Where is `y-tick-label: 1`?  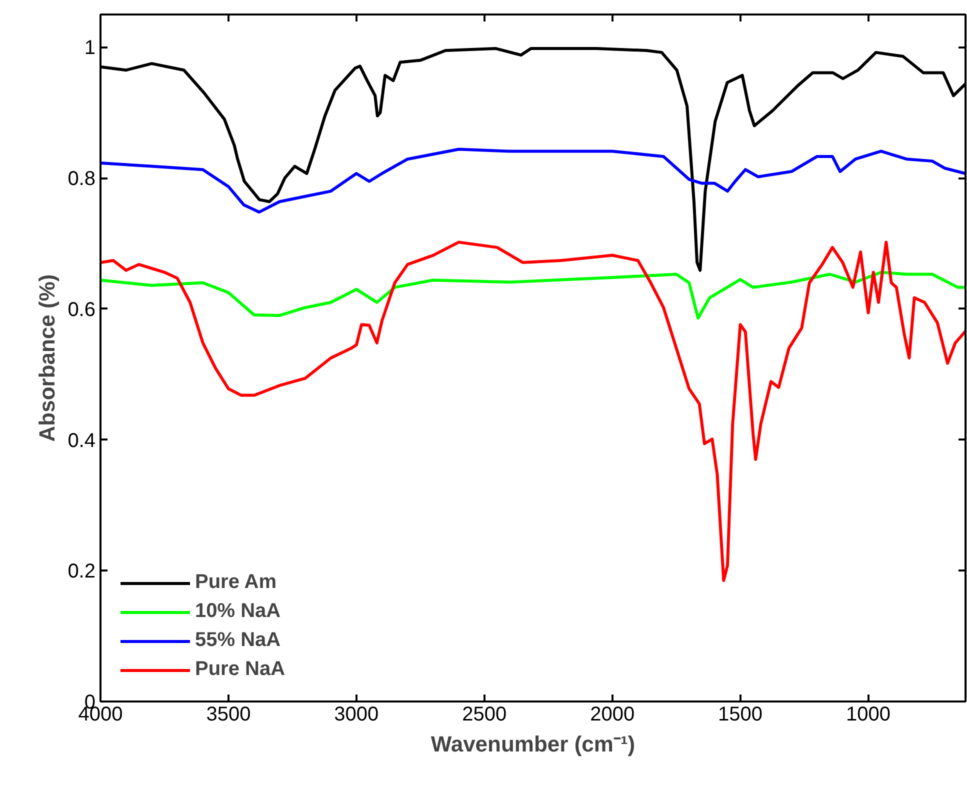 y-tick-label: 1 is located at coordinates (90, 48).